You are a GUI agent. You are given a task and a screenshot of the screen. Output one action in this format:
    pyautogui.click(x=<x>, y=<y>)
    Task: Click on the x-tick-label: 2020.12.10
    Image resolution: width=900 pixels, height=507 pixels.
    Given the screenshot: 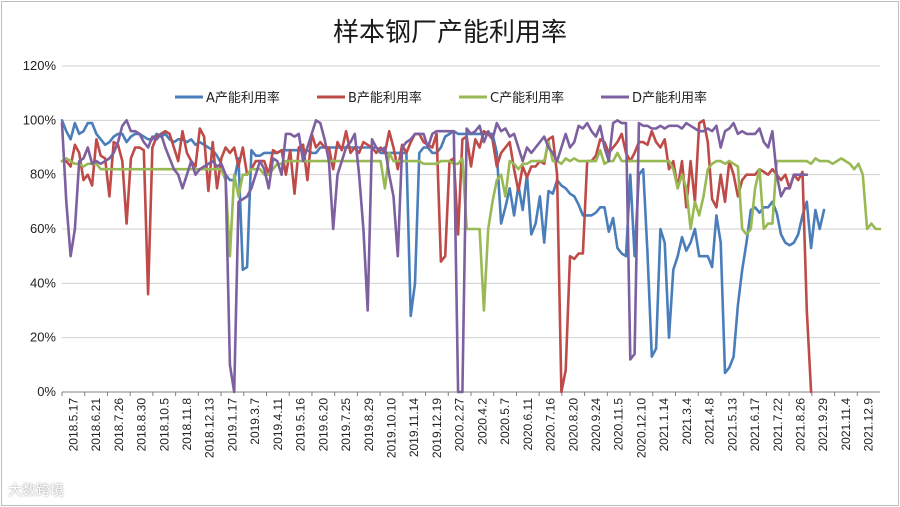 What is the action you would take?
    pyautogui.click(x=641, y=428)
    